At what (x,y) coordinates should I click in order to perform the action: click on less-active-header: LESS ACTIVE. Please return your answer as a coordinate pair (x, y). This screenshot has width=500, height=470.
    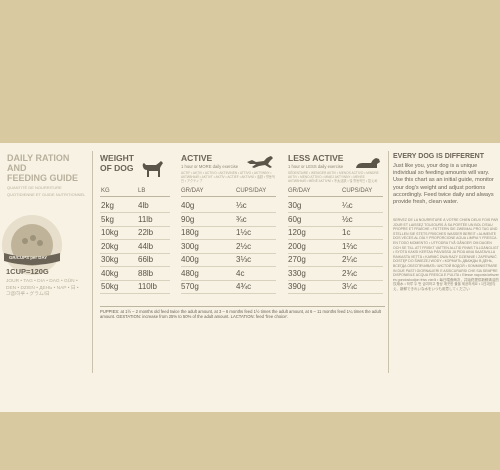
    Looking at the image, I should click on (316, 158).